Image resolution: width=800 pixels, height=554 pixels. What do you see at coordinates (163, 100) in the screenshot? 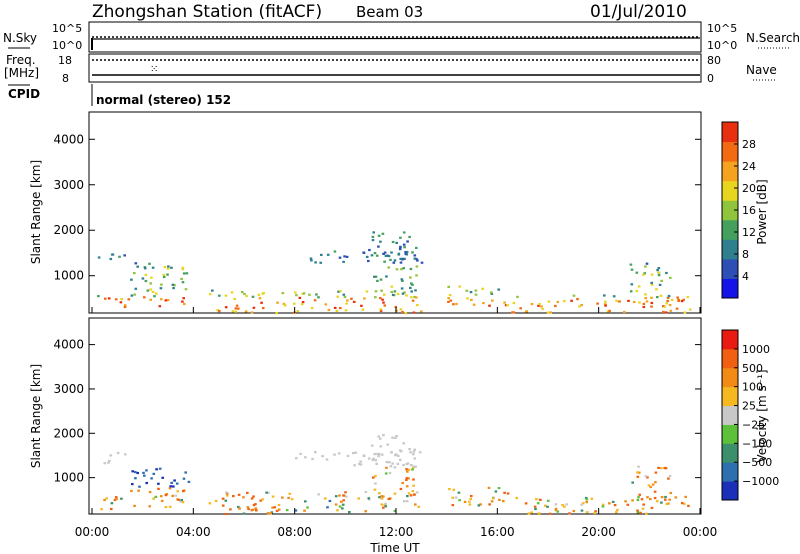
I see `cpid-value: normal (stereo) 152` at bounding box center [163, 100].